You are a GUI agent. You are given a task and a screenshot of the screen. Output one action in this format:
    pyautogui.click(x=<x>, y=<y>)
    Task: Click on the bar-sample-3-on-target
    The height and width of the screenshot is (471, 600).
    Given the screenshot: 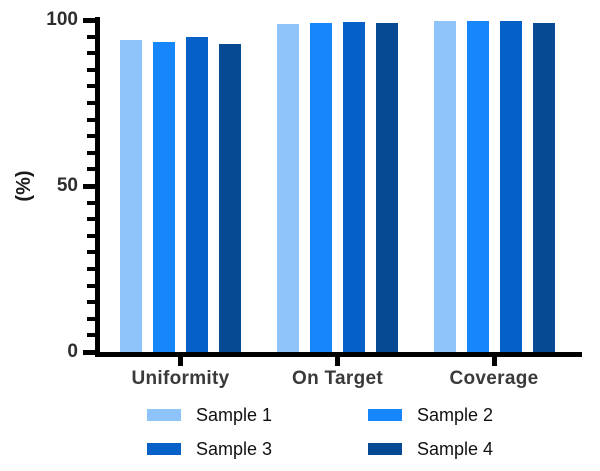 What is the action you would take?
    pyautogui.click(x=354, y=186)
    